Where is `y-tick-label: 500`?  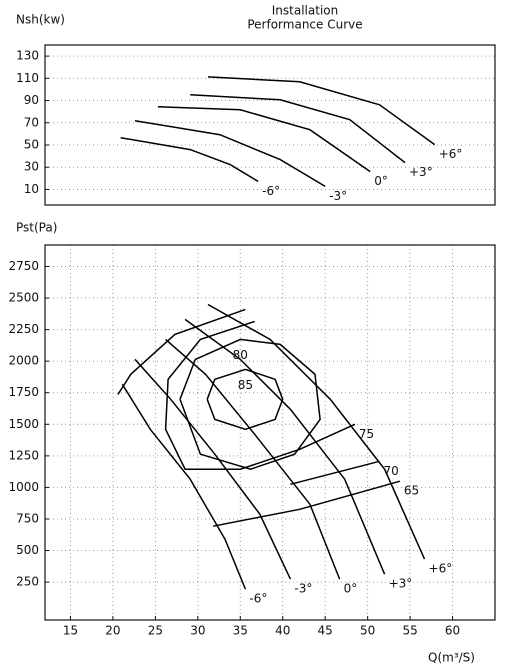 y-tick-label: 500 is located at coordinates (27, 550).